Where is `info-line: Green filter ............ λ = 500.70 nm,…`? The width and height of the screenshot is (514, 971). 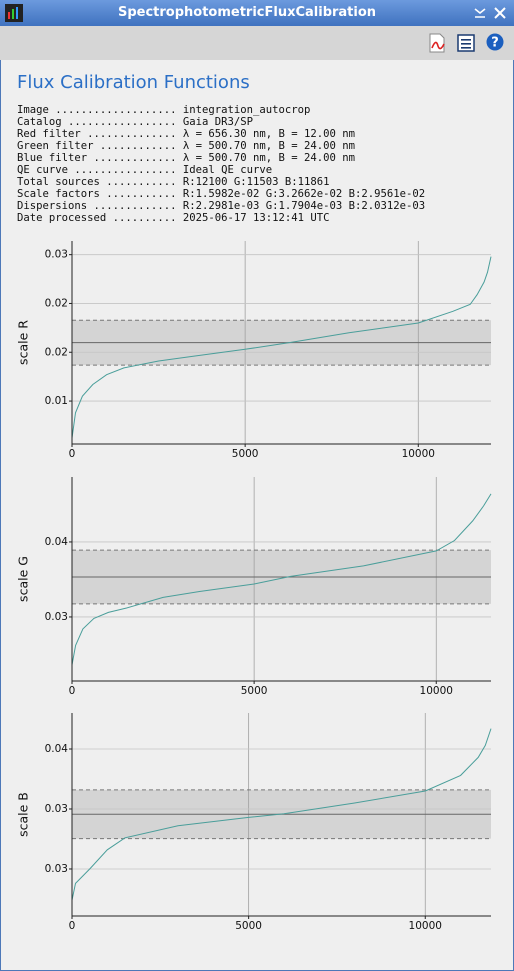 info-line: Green filter ............ λ = 500.70 nm,… is located at coordinates (186, 146).